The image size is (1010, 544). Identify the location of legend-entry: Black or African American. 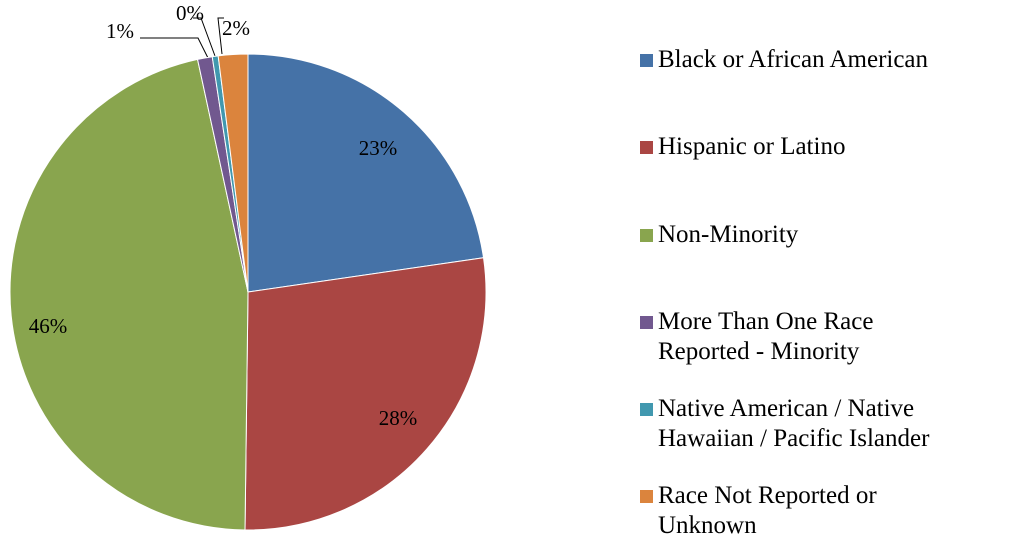
(785, 60).